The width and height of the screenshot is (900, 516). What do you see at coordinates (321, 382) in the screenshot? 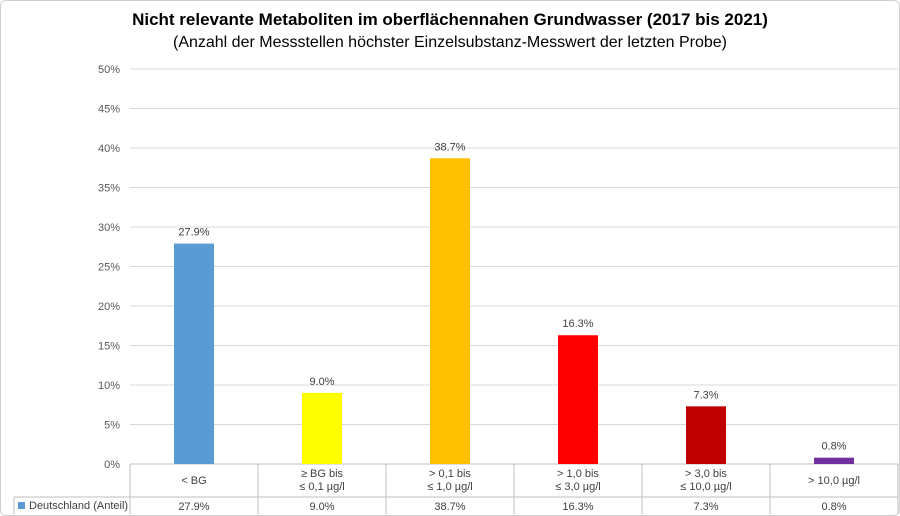
I see `data-label: 9.0%` at bounding box center [321, 382].